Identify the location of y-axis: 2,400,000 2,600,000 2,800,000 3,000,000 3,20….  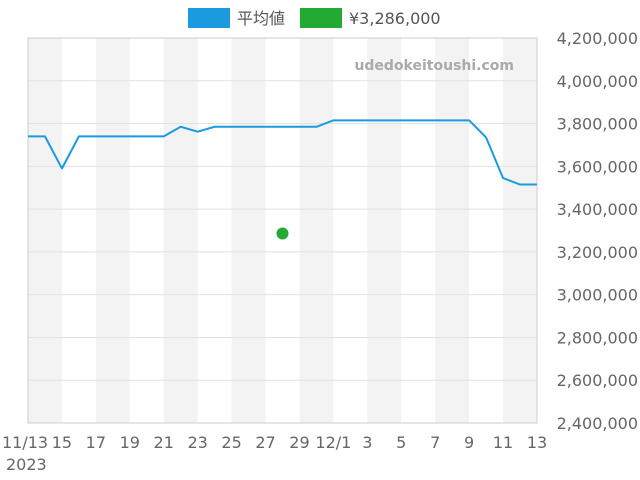
(597, 231).